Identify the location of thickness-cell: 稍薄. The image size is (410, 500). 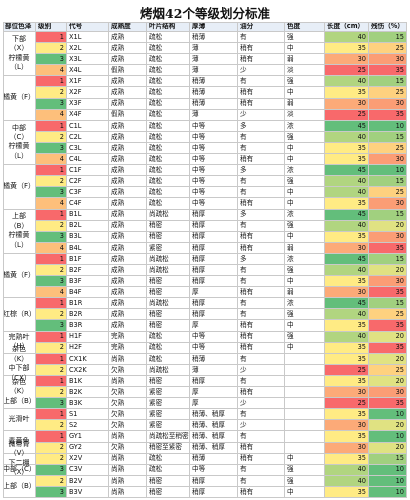
(214, 359).